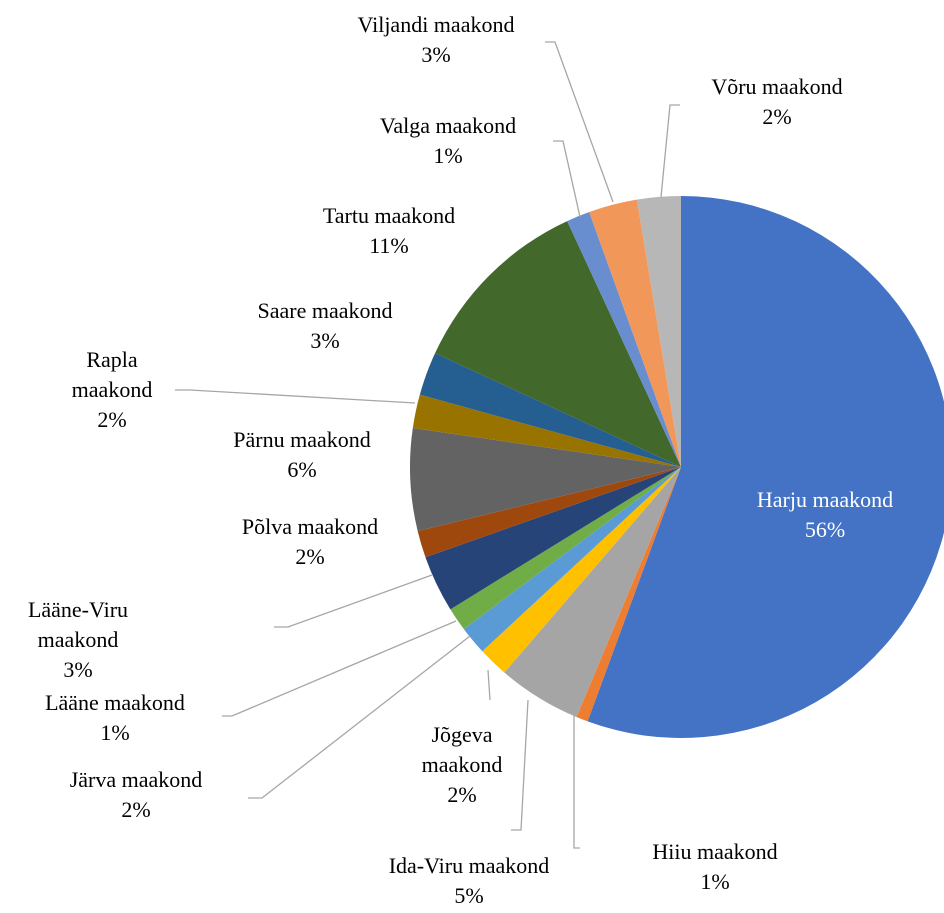  Describe the element at coordinates (389, 215) in the screenshot. I see `data-label-category: Tartu maakond` at that location.